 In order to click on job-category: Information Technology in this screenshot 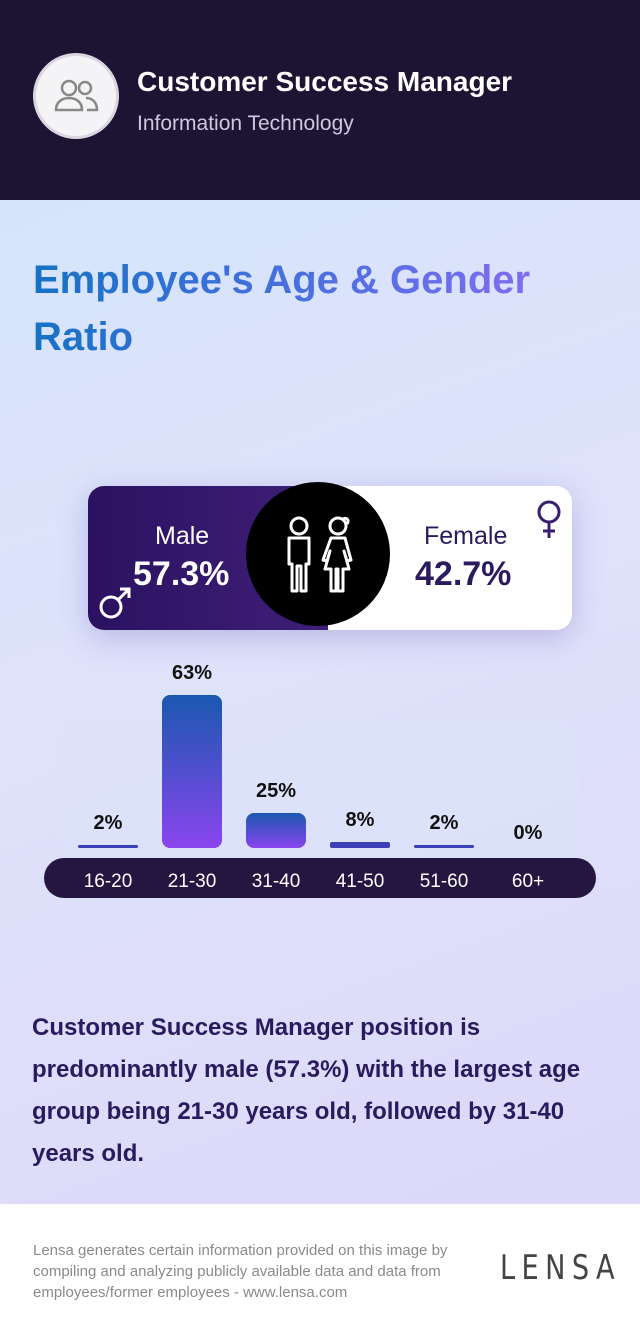, I will do `click(245, 123)`.